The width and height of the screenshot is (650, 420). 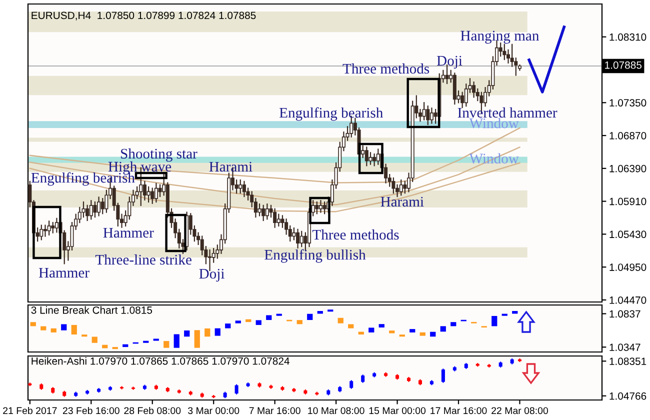 I want to click on x-tick-label: 17 Mar 16:00, so click(x=458, y=410).